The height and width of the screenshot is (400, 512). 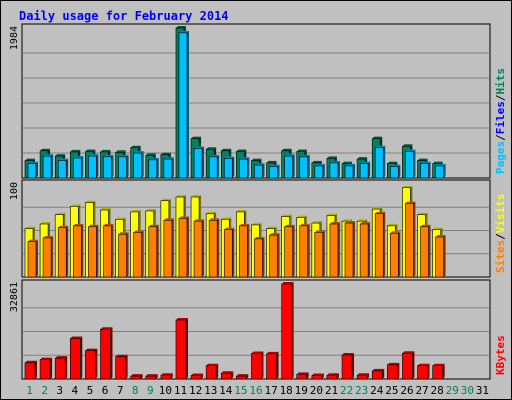 What do you see at coordinates (14, 191) in the screenshot?
I see `y-tick-label-visits-sites: 100` at bounding box center [14, 191].